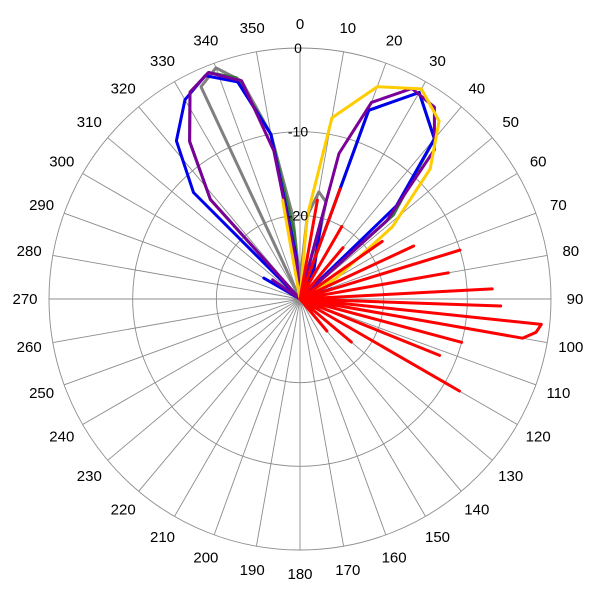  I want to click on angle-tick-label: 290, so click(41, 205).